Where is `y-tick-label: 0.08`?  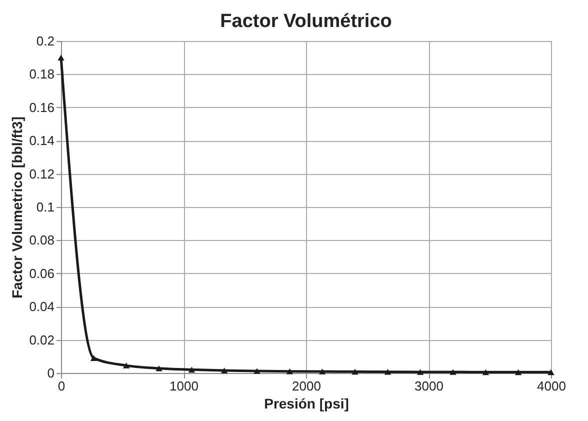 y-tick-label: 0.08 is located at coordinates (41, 240).